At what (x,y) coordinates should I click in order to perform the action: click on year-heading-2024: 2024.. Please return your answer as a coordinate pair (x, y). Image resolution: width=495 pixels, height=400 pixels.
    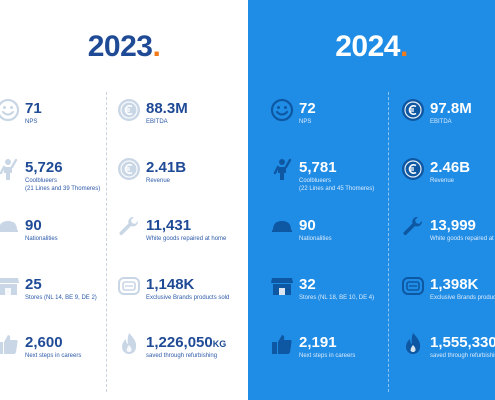
    Looking at the image, I should click on (371, 47).